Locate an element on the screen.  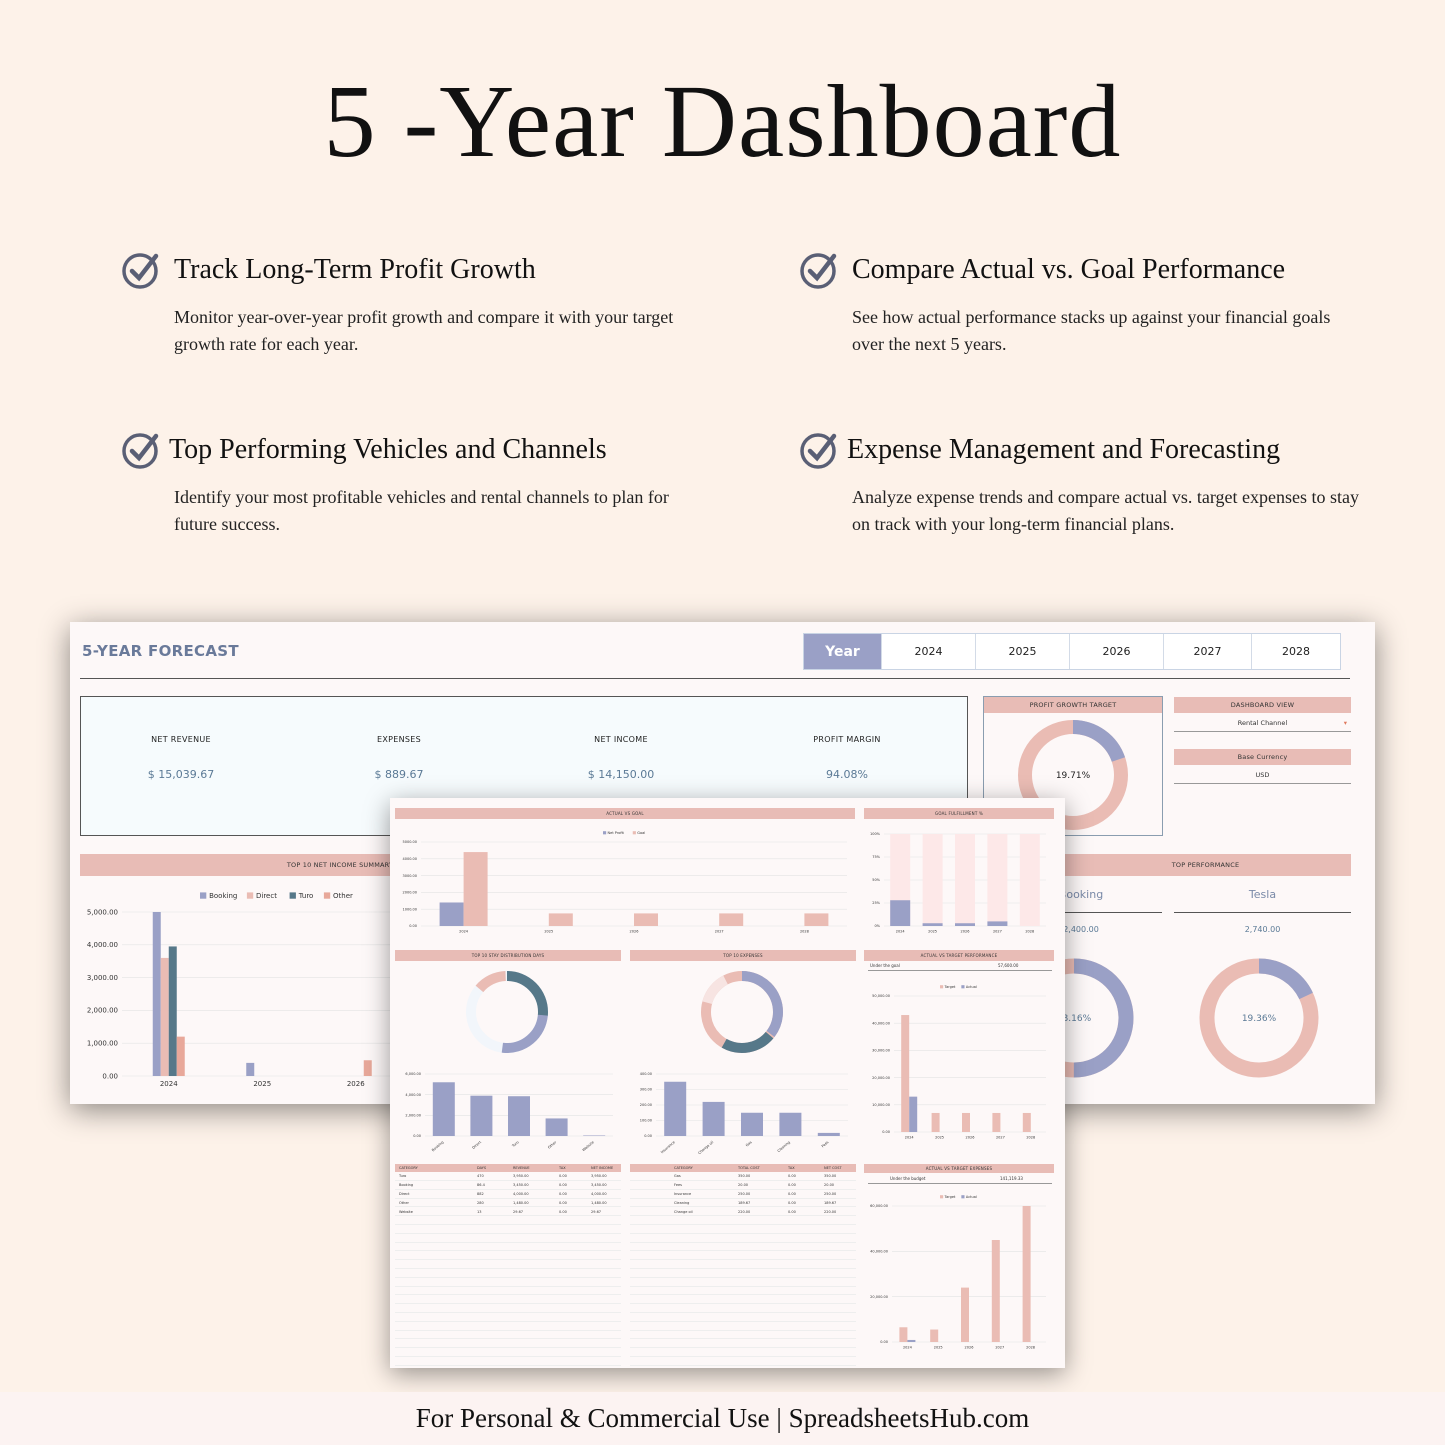
tab-2024: 2024 is located at coordinates (929, 651).